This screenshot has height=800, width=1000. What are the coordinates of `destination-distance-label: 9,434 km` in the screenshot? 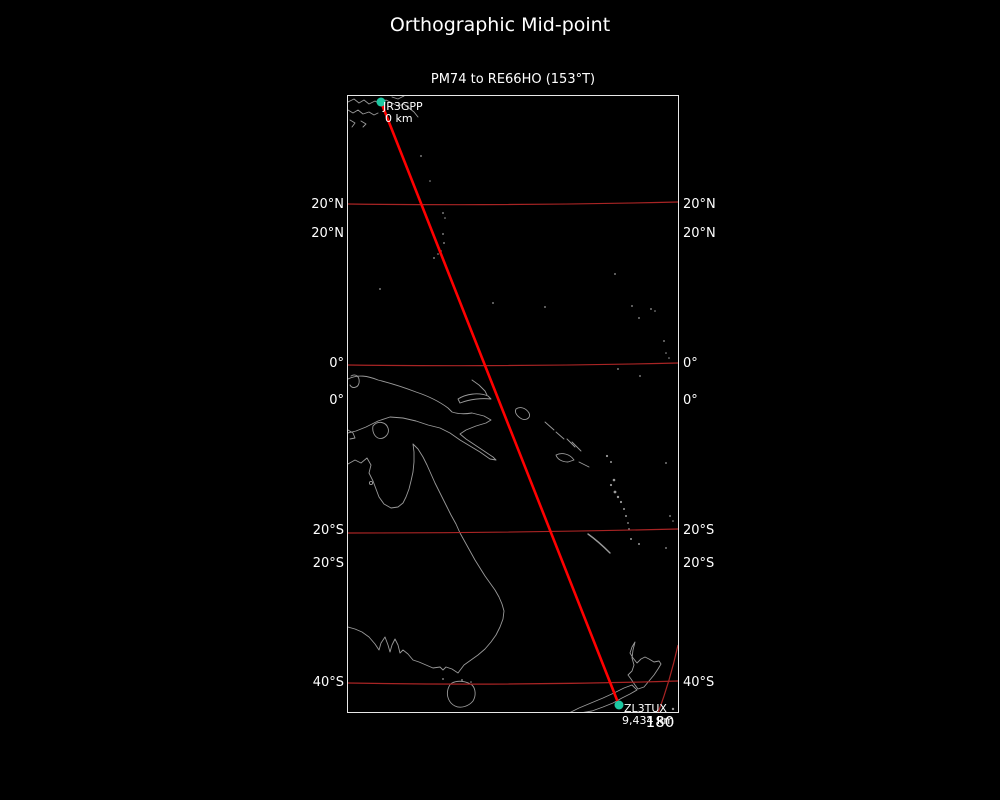 It's located at (648, 720).